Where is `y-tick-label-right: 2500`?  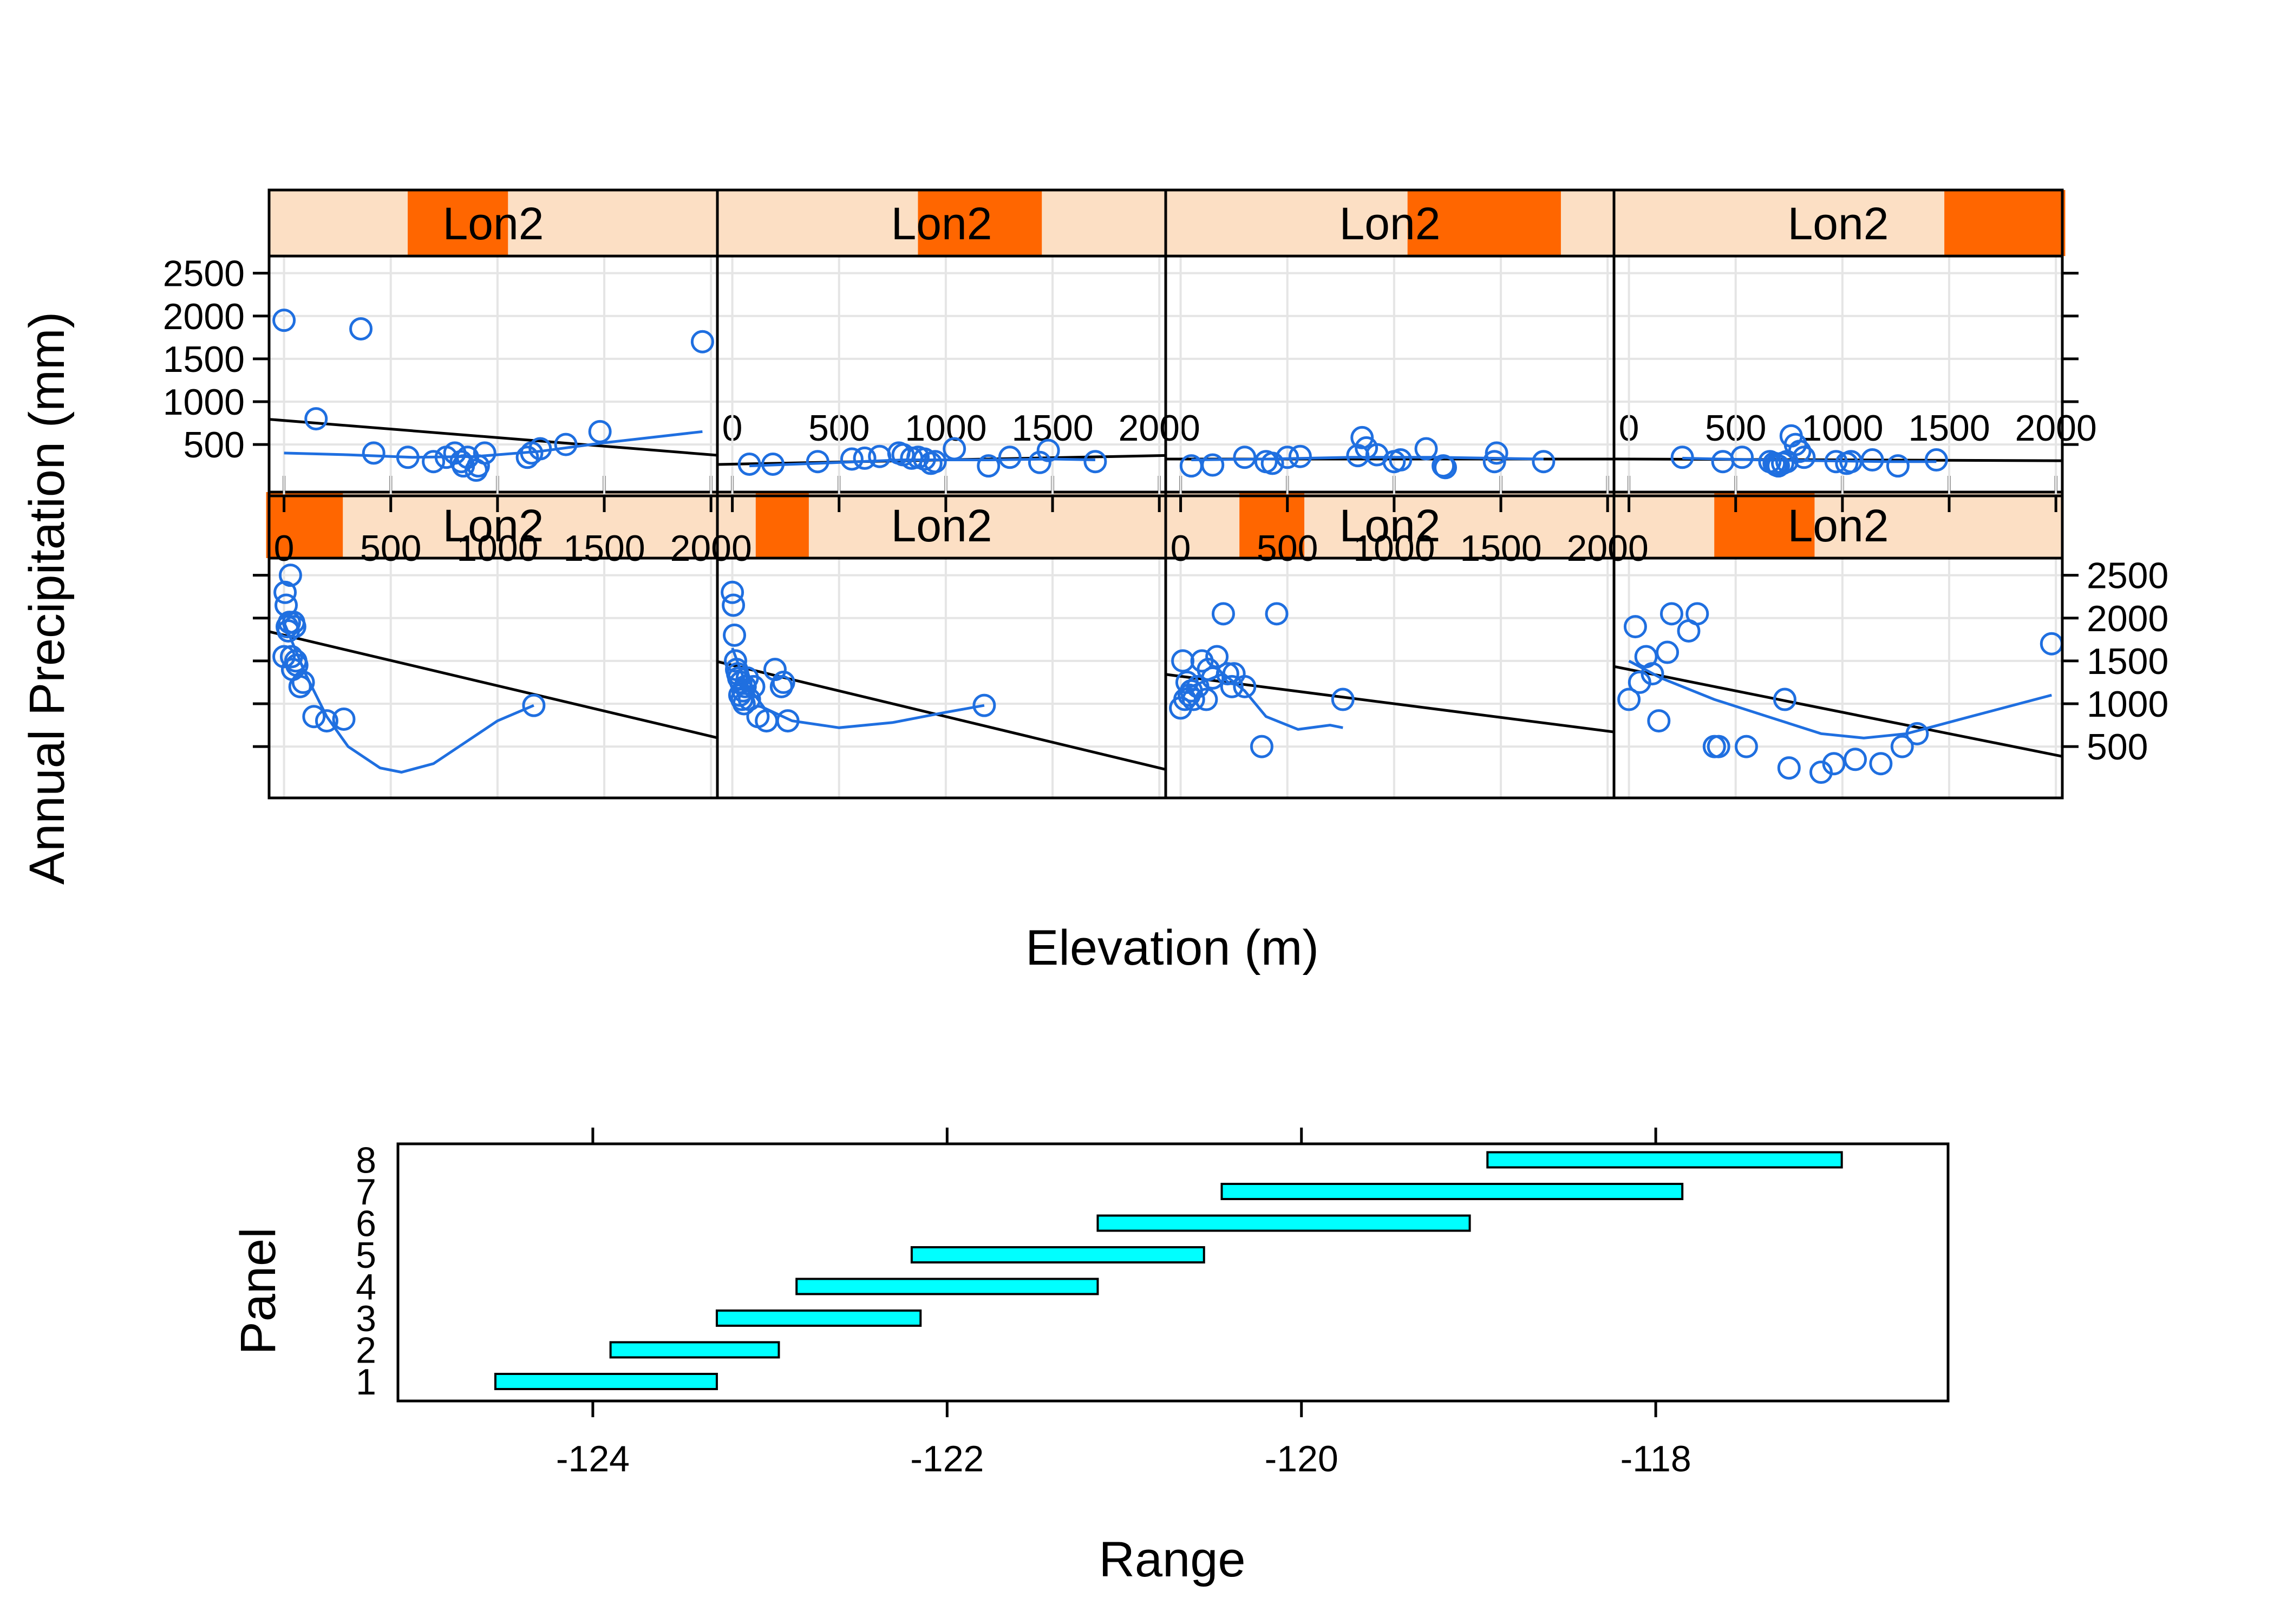 y-tick-label-right: 2500 is located at coordinates (2128, 576).